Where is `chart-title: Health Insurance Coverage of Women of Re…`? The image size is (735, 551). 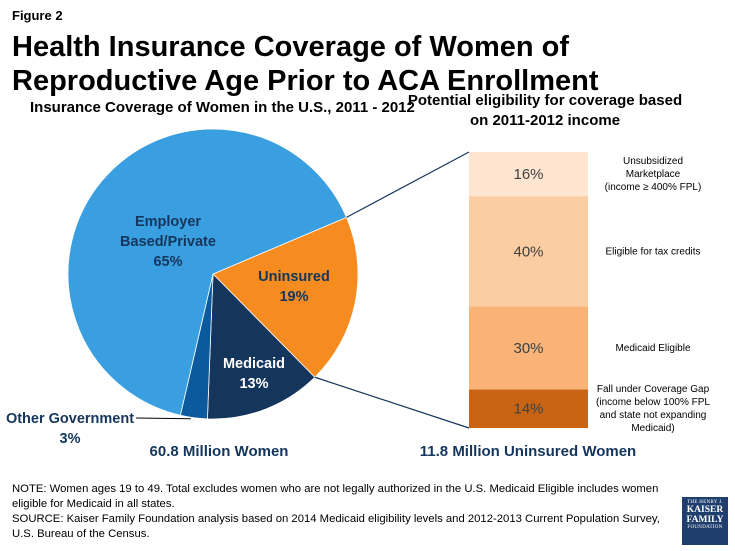 chart-title: Health Insurance Coverage of Women of Re… is located at coordinates (305, 64).